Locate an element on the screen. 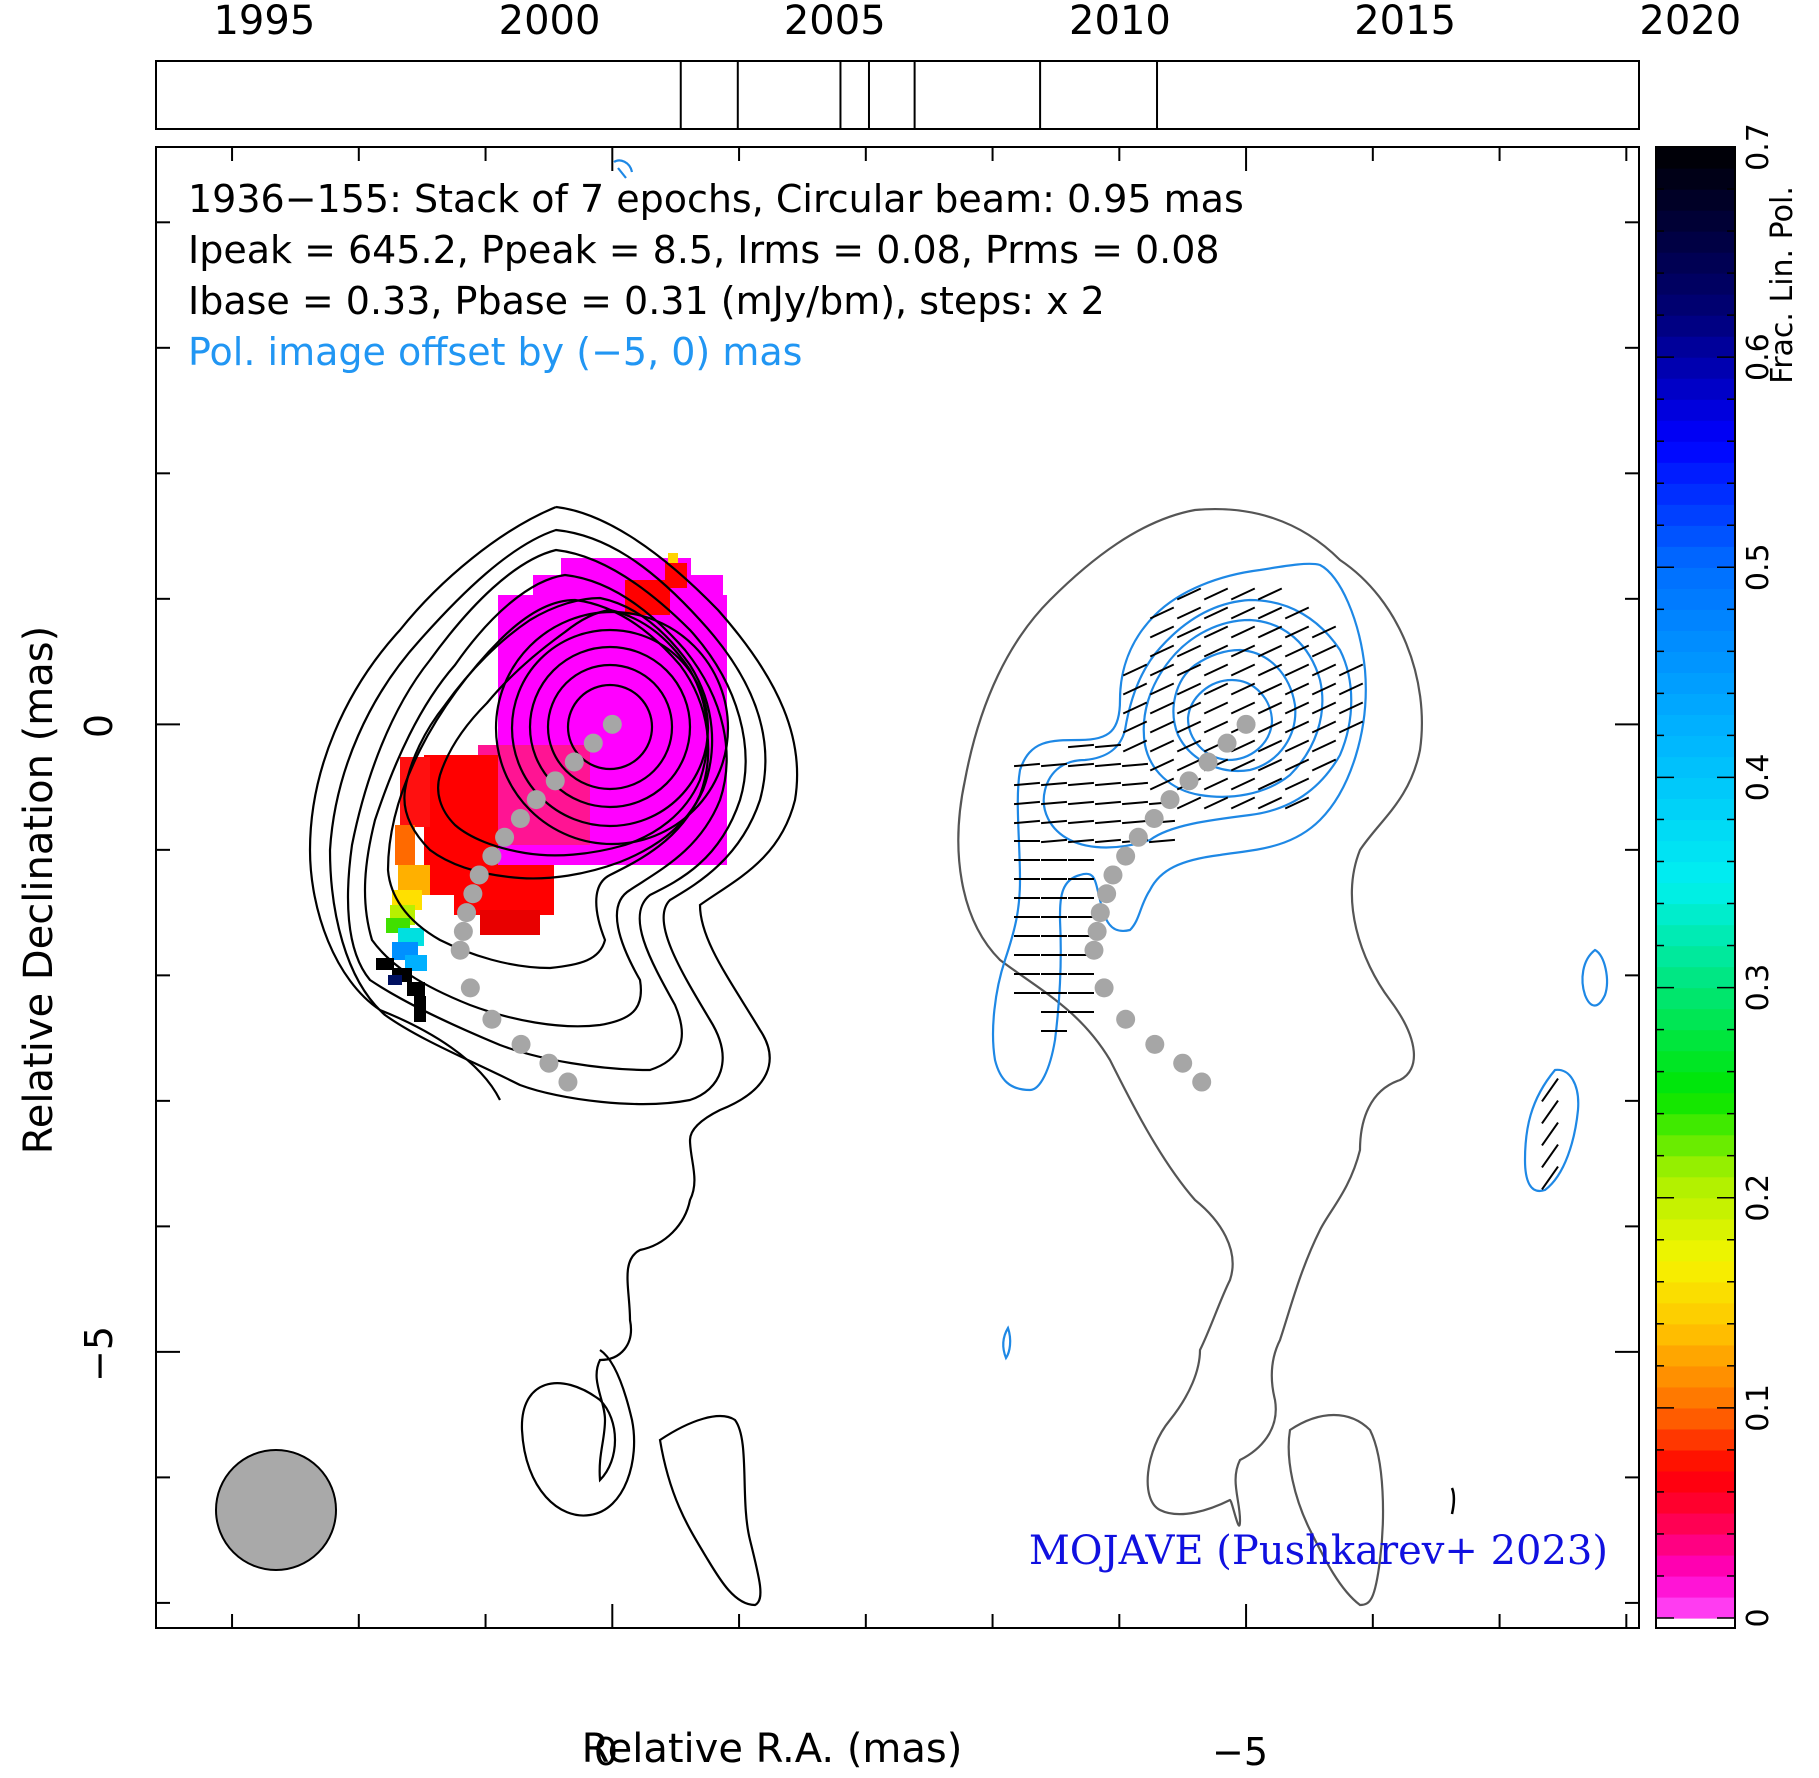 The height and width of the screenshot is (1778, 1819). year-label-2020: 2020 is located at coordinates (1690, 22).